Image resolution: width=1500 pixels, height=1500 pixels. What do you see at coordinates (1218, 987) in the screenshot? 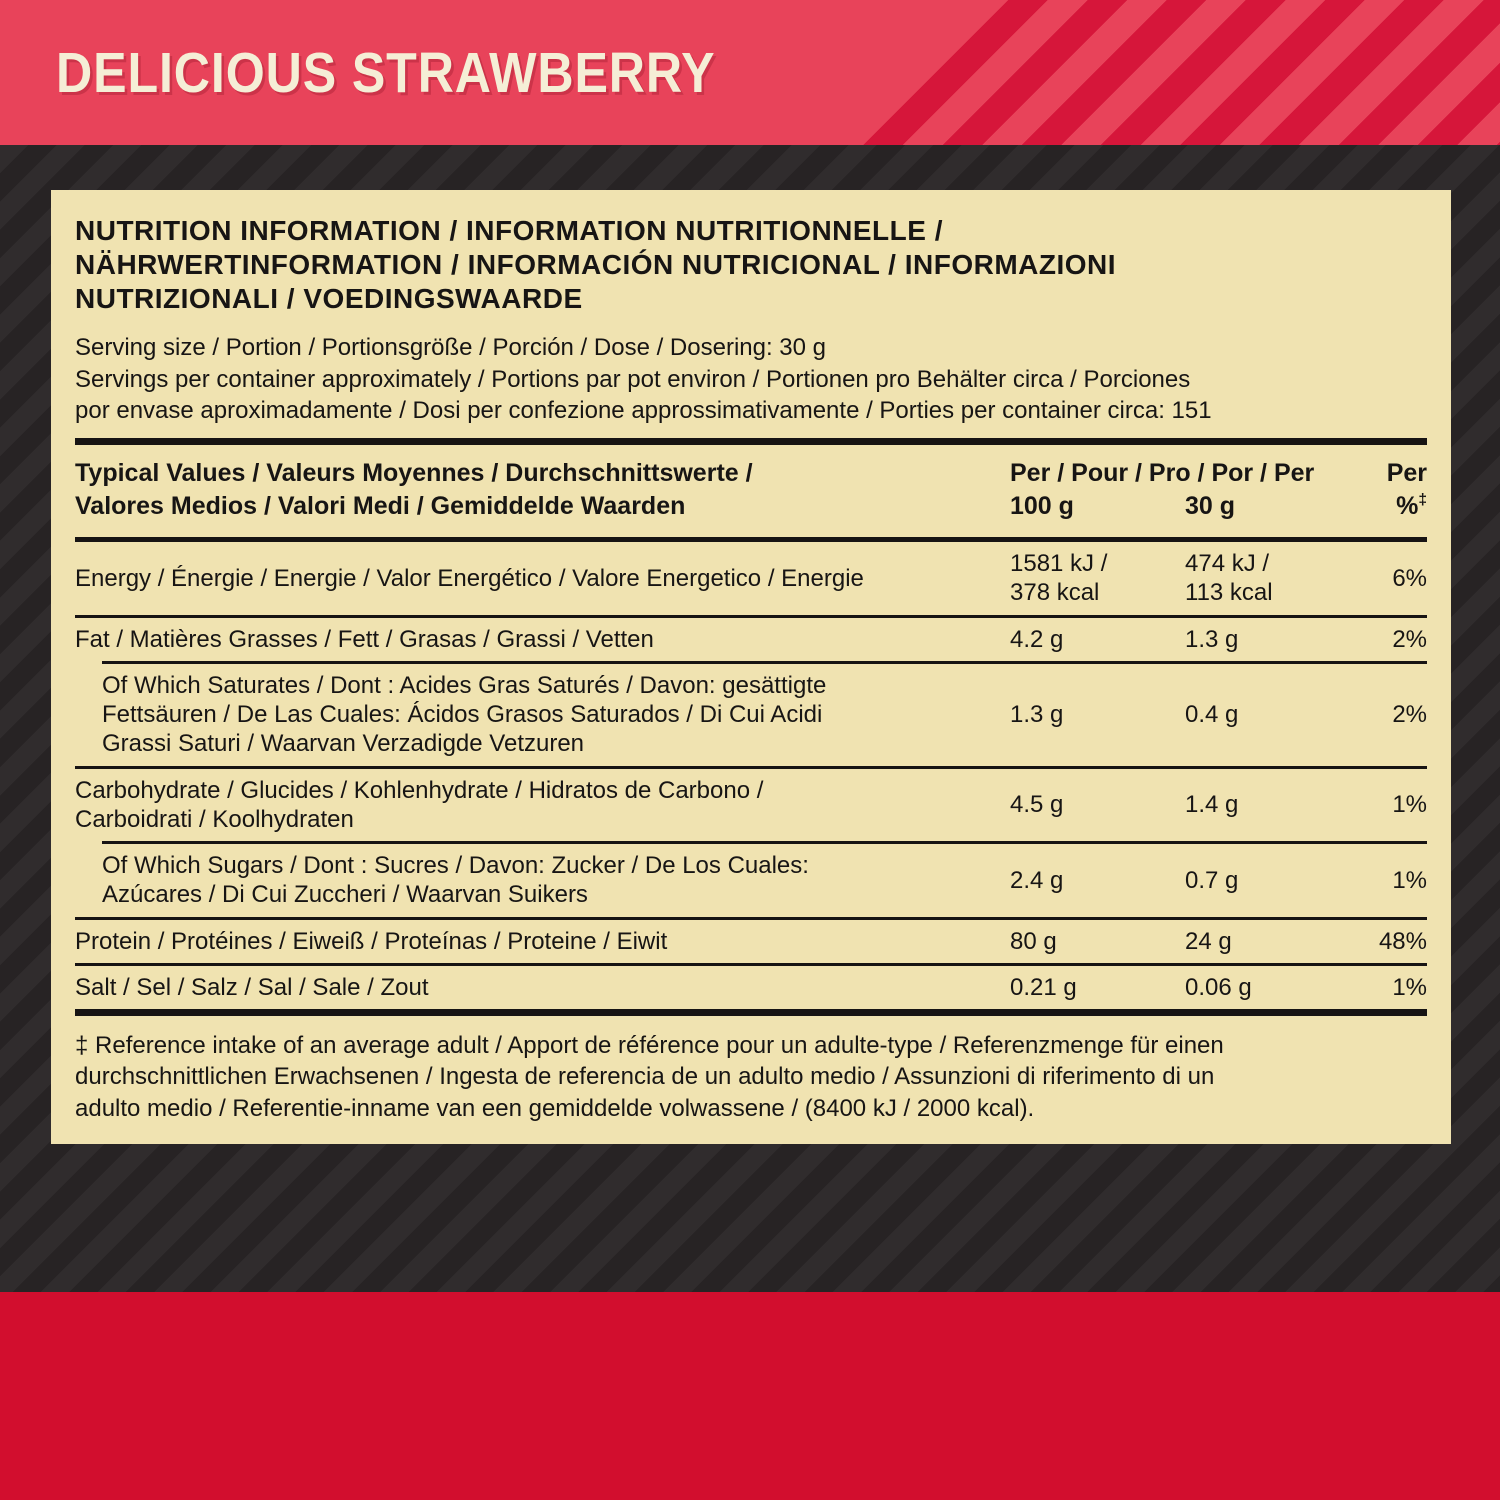
I see `row-value-30g: 0.06 g` at bounding box center [1218, 987].